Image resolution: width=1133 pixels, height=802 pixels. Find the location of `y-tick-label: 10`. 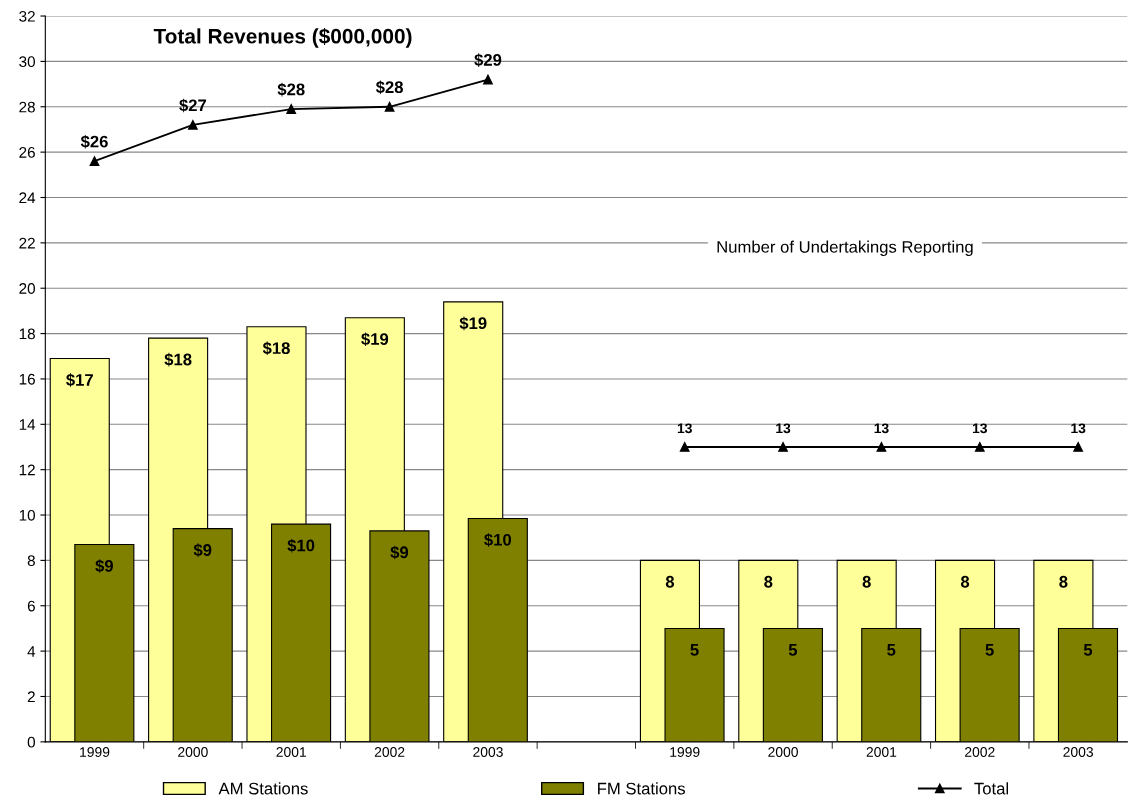

y-tick-label: 10 is located at coordinates (27, 515).